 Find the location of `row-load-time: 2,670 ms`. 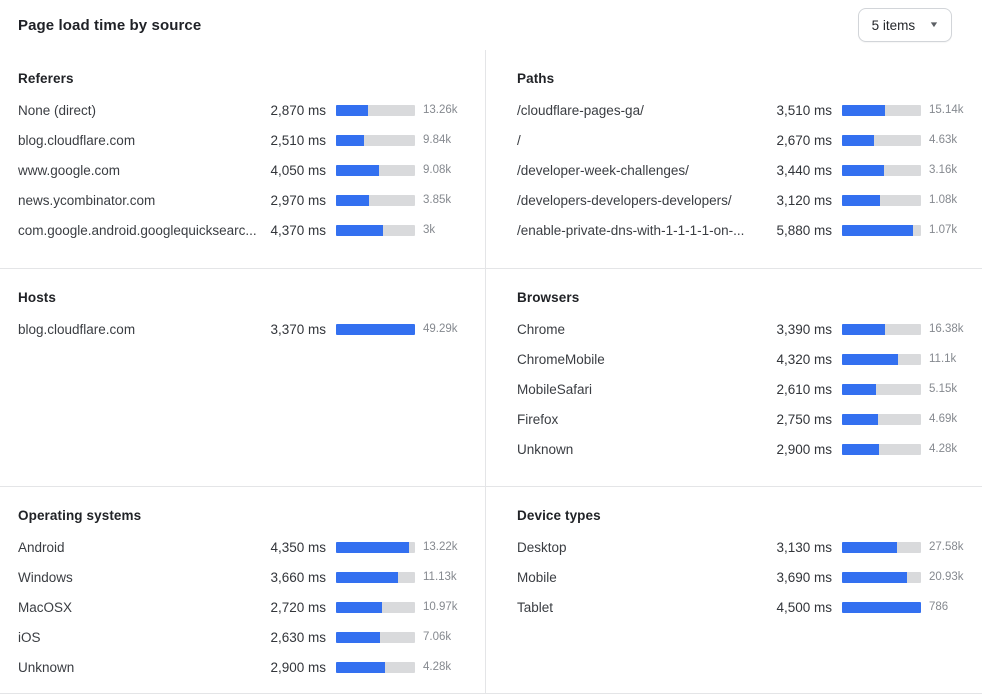

row-load-time: 2,670 ms is located at coordinates (804, 140).